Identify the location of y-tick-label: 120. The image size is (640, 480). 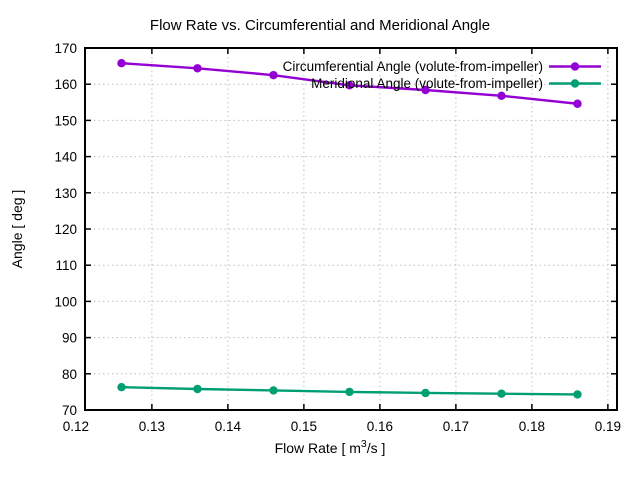
(65, 229).